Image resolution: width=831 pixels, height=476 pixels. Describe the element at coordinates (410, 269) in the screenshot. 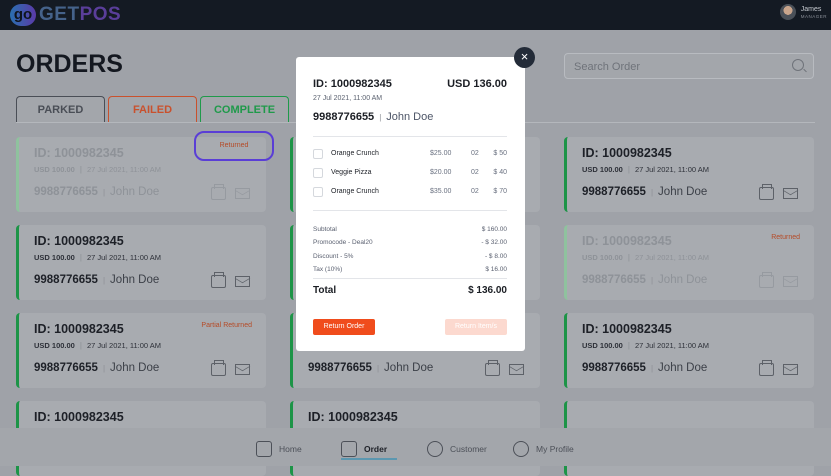

I see `summary-row: Tax (10%) $ 16.00` at that location.